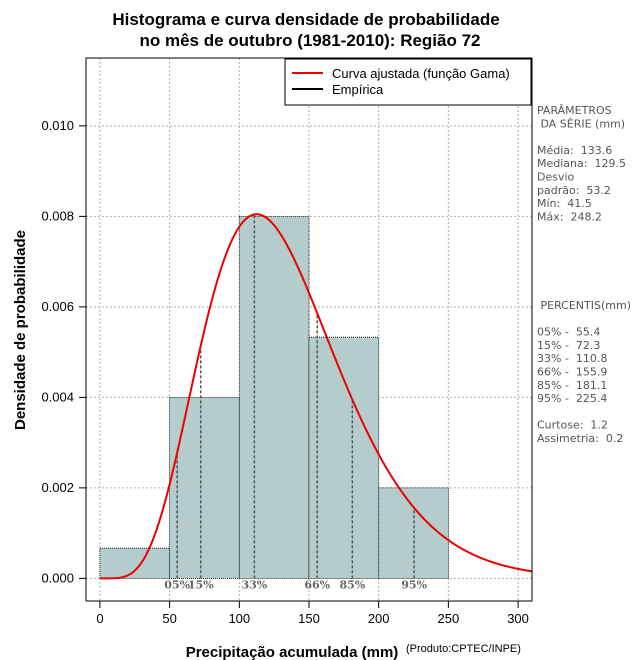  I want to click on percentiles-line-0: PERCENTIS(mm), so click(584, 305).